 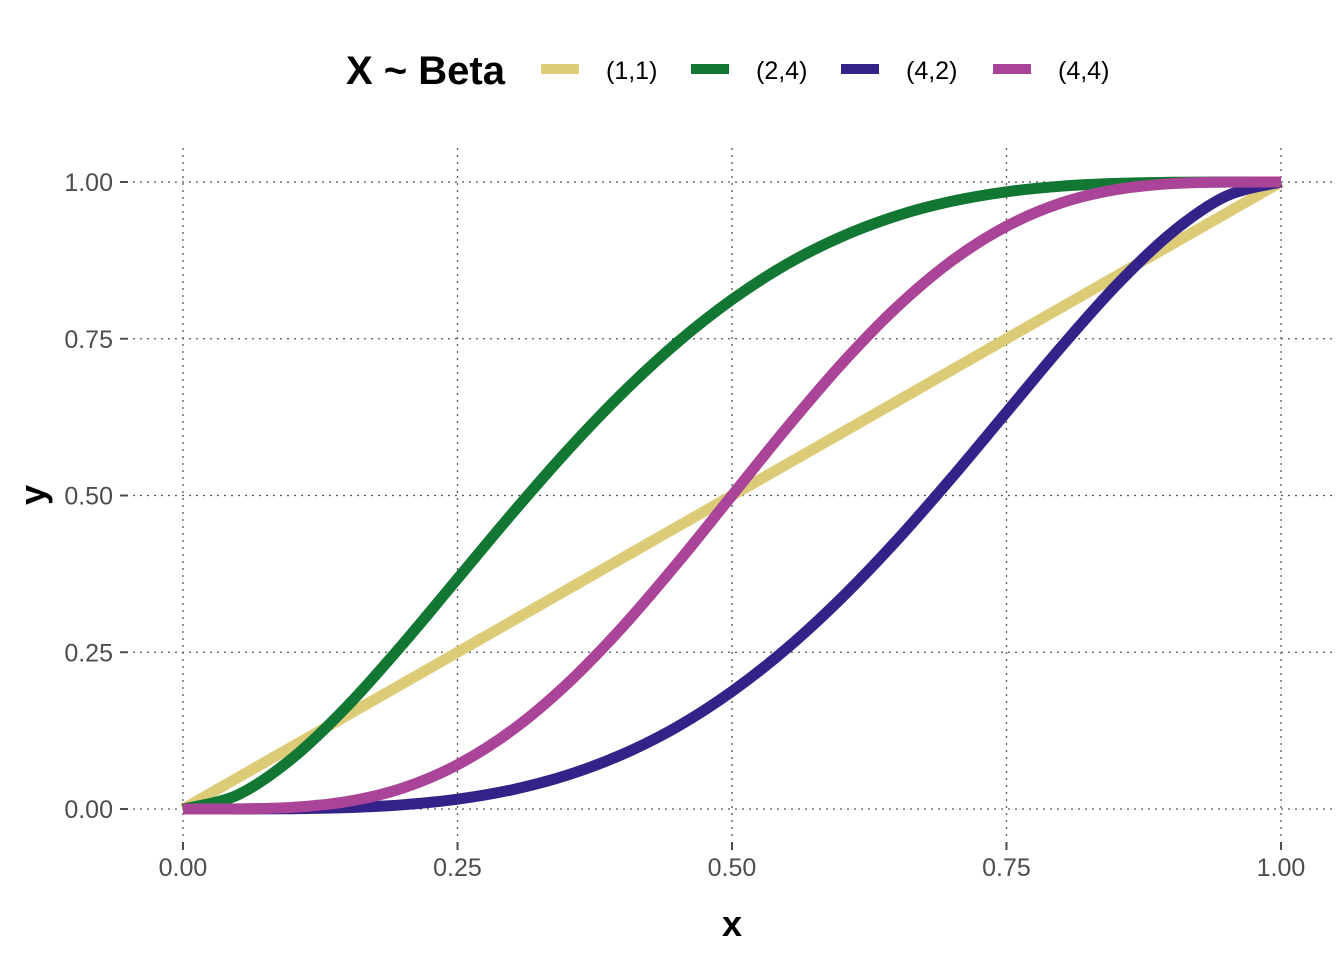 What do you see at coordinates (88, 653) in the screenshot?
I see `y-tick-label: 0.25` at bounding box center [88, 653].